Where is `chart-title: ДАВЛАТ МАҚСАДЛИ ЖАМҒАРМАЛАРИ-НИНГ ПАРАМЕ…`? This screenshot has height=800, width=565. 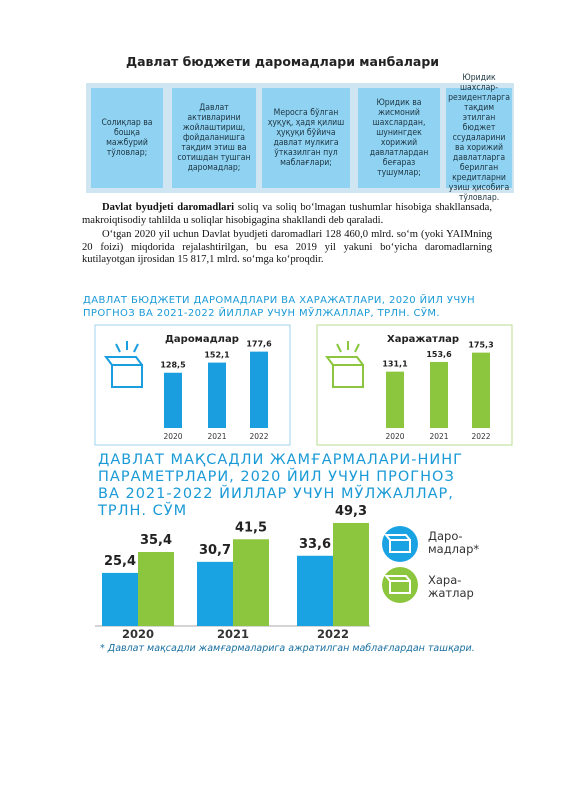 chart-title: ДАВЛАТ МАҚСАДЛИ ЖАМҒАРМАЛАРИ-НИНГ ПАРАМЕ… is located at coordinates (281, 485).